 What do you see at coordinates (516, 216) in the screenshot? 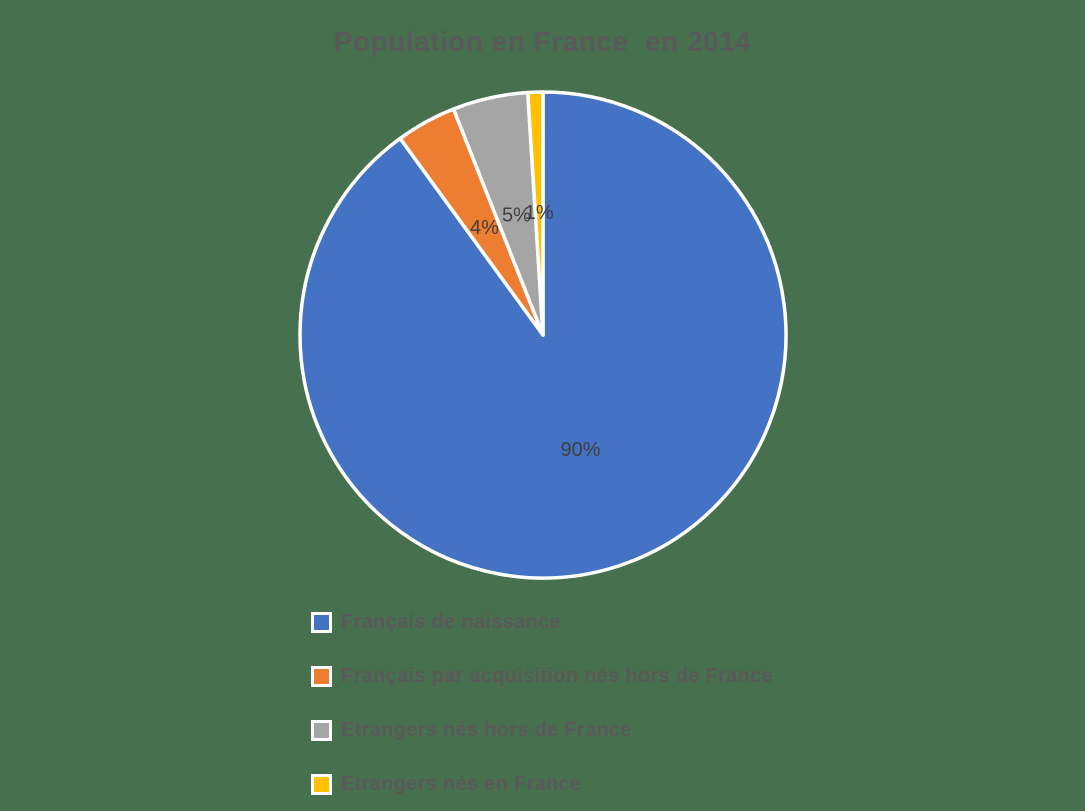
I see `pie-data-label-3: 5%` at bounding box center [516, 216].